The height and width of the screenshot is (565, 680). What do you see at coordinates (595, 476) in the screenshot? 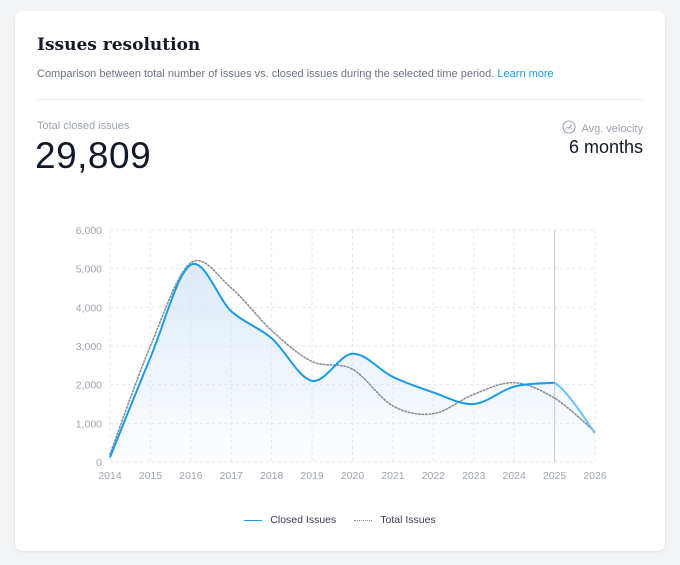
I see `x-tick-label: 2026` at bounding box center [595, 476].